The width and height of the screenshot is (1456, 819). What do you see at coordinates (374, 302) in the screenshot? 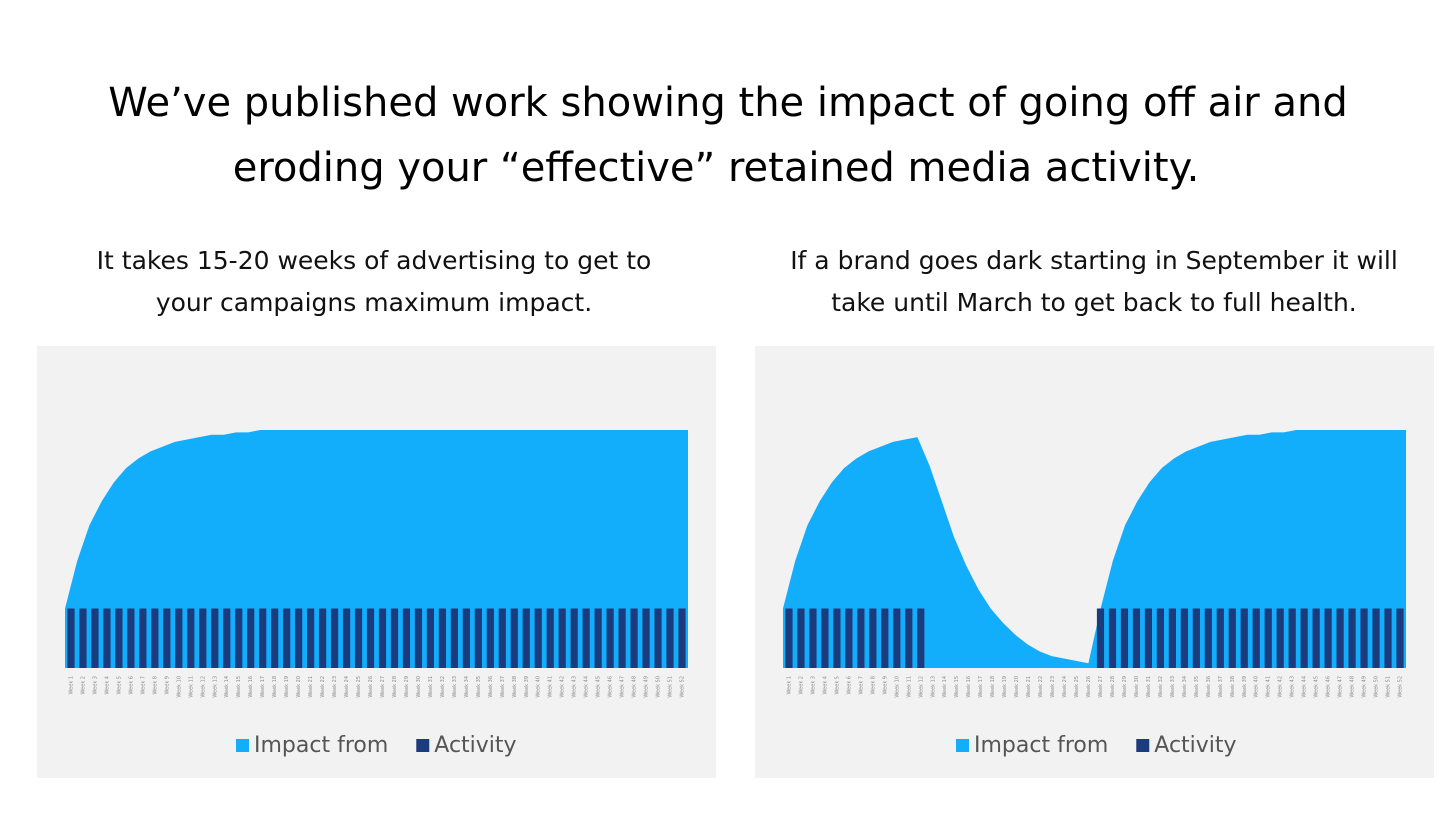
I see `chart-subtitle: your campaigns maximum impact.` at bounding box center [374, 302].